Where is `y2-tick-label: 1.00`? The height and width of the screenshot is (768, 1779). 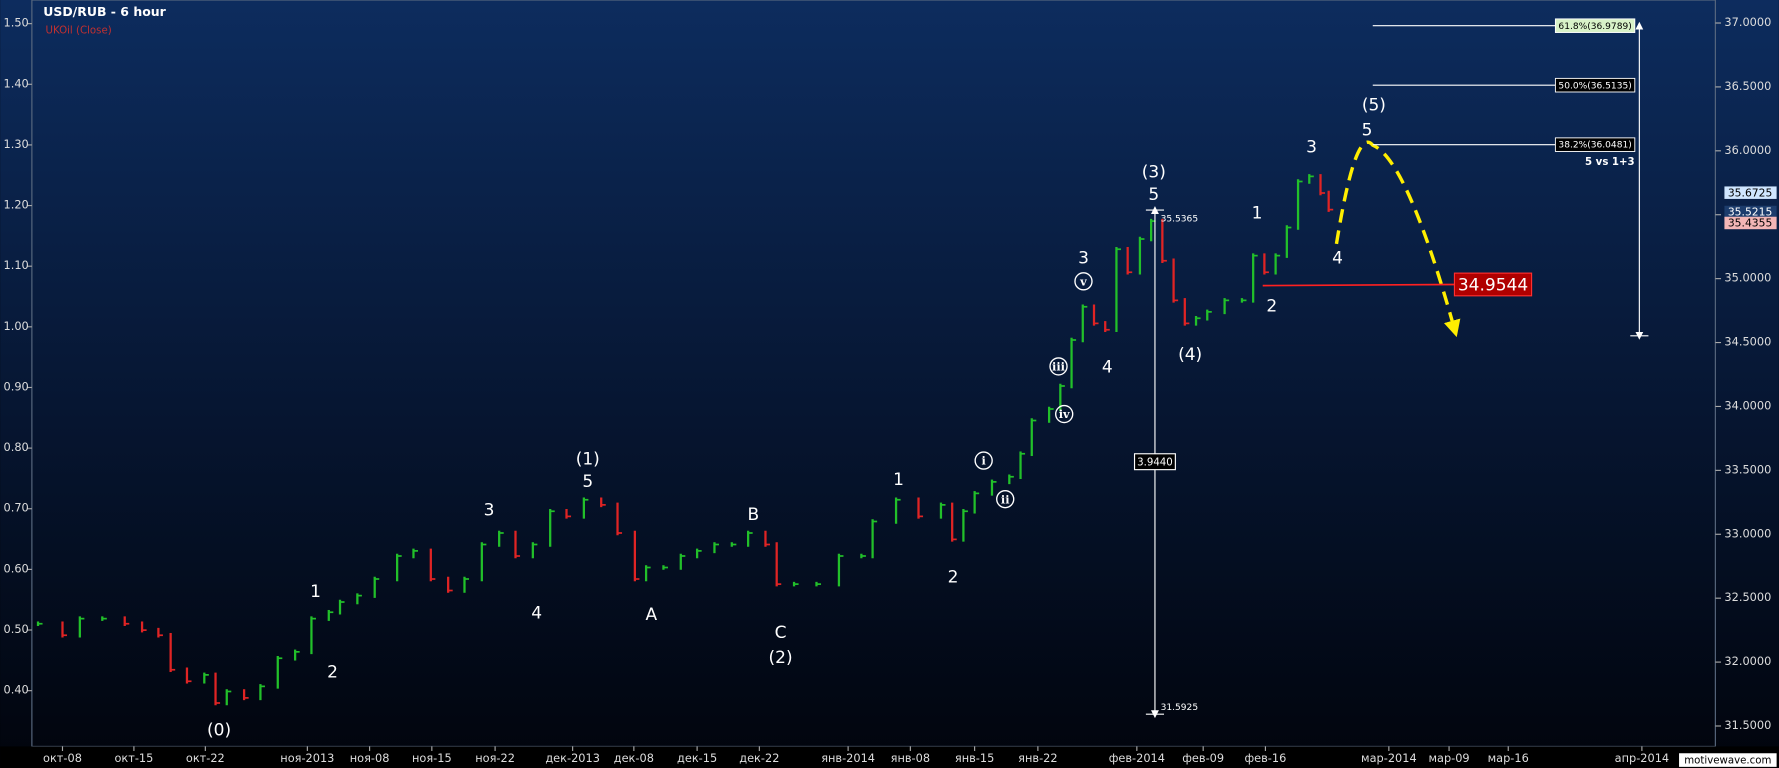 y2-tick-label: 1.00 is located at coordinates (16, 326).